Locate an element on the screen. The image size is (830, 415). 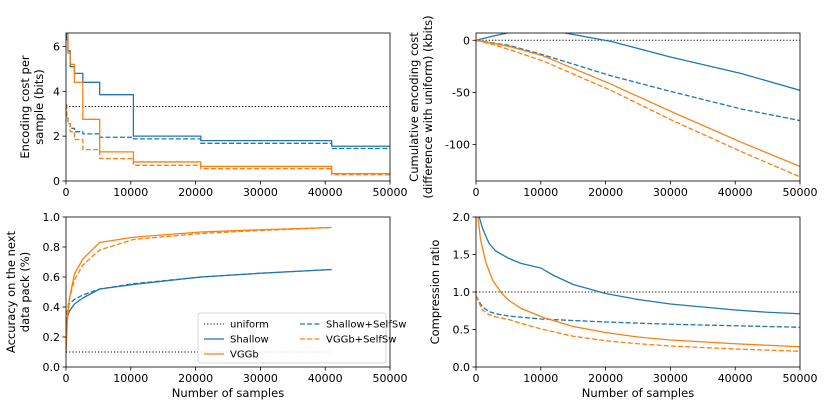
y-tick-label: 0.4 is located at coordinates (52, 307).